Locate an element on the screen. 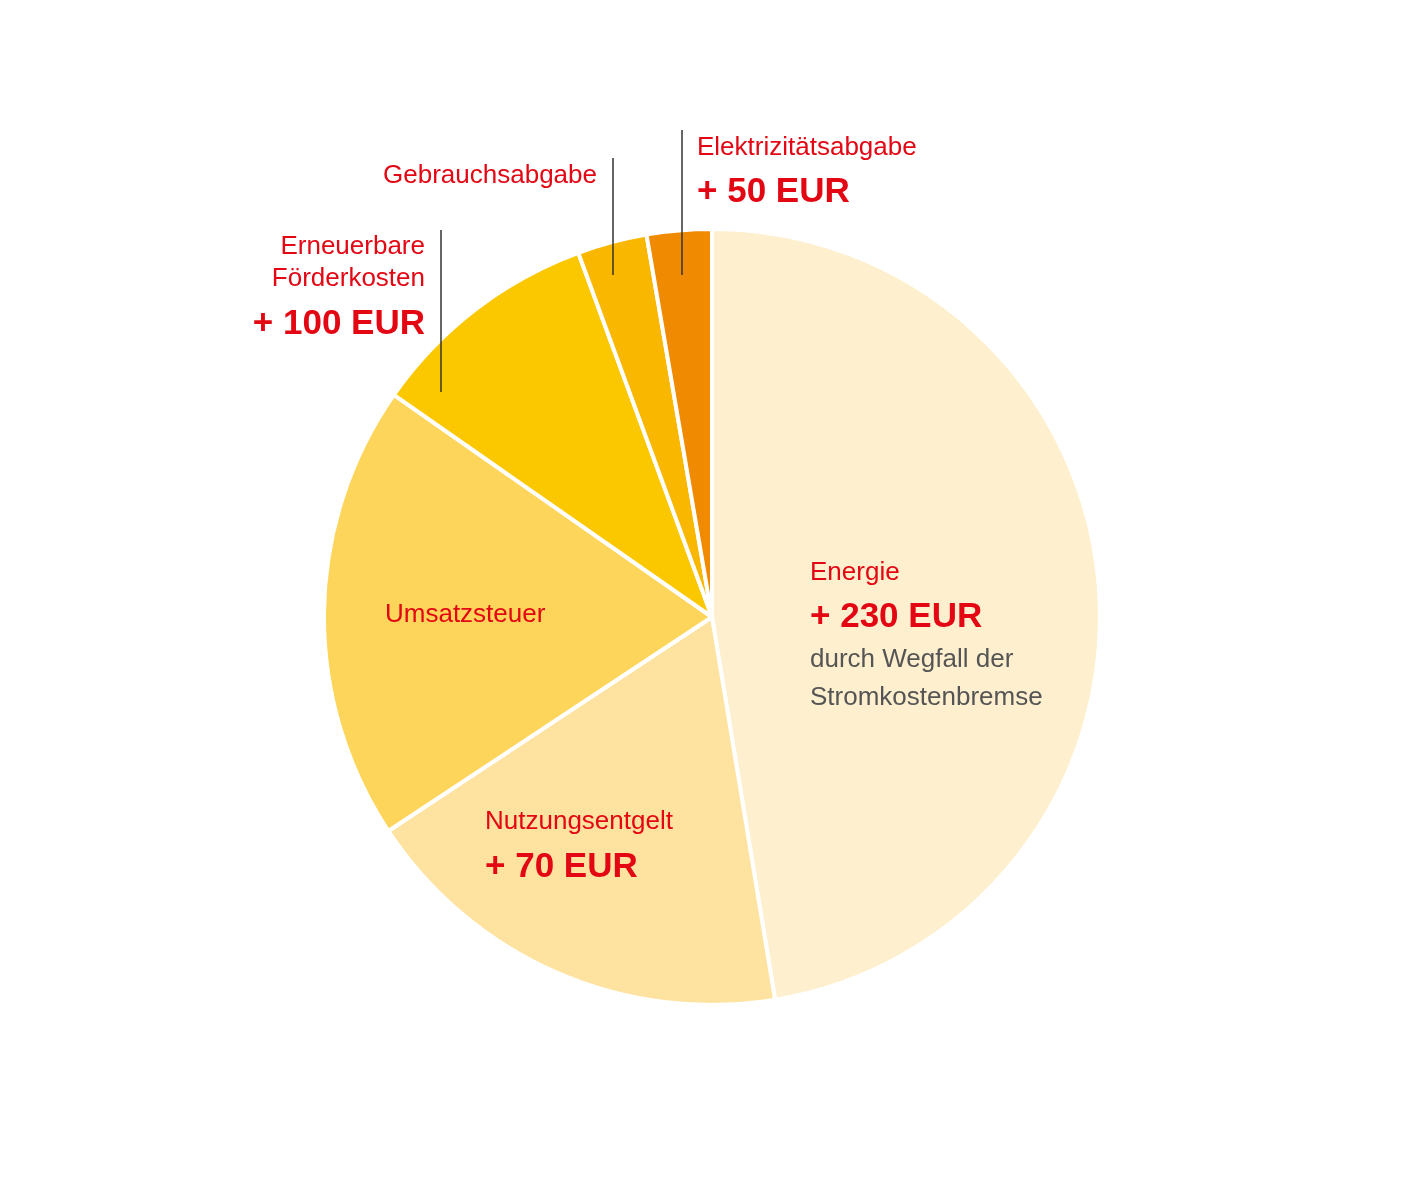  text: + 100 EUR is located at coordinates (338, 321).